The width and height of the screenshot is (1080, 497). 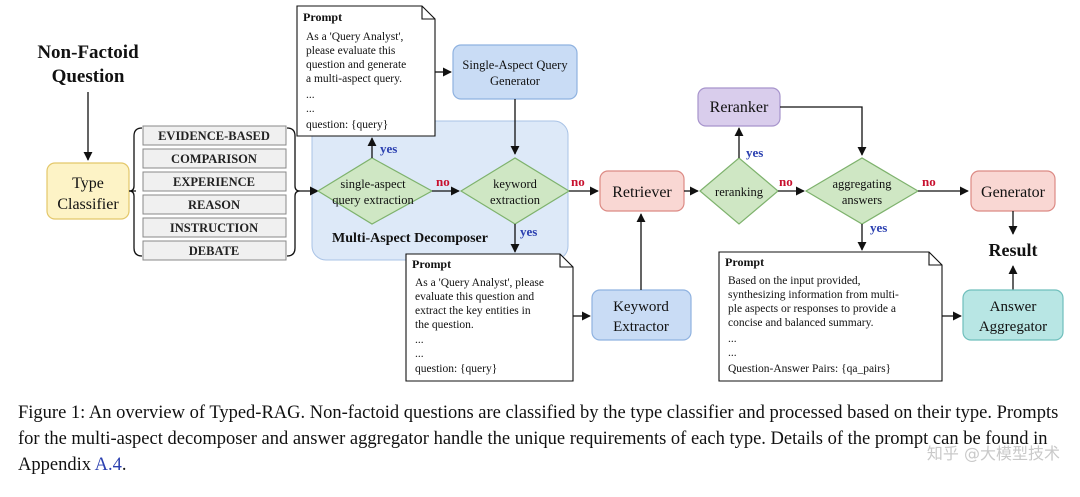 I want to click on prompt-keyword-line: evaluate this question and, so click(x=474, y=297).